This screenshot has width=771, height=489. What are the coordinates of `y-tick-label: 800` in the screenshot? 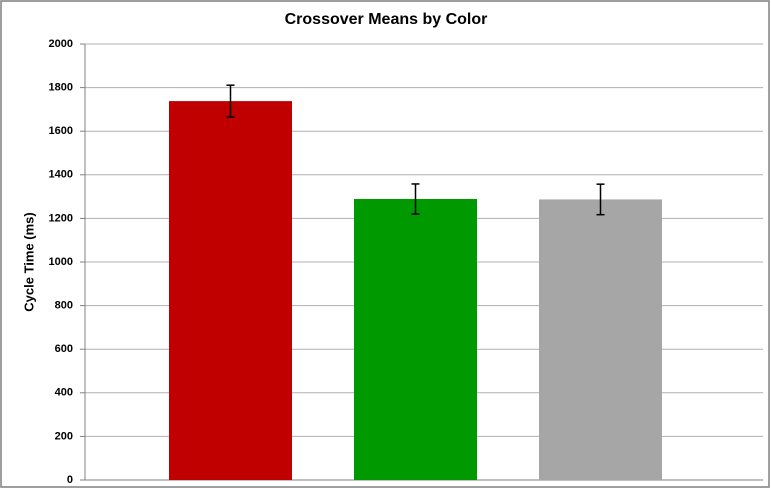 It's located at (64, 306).